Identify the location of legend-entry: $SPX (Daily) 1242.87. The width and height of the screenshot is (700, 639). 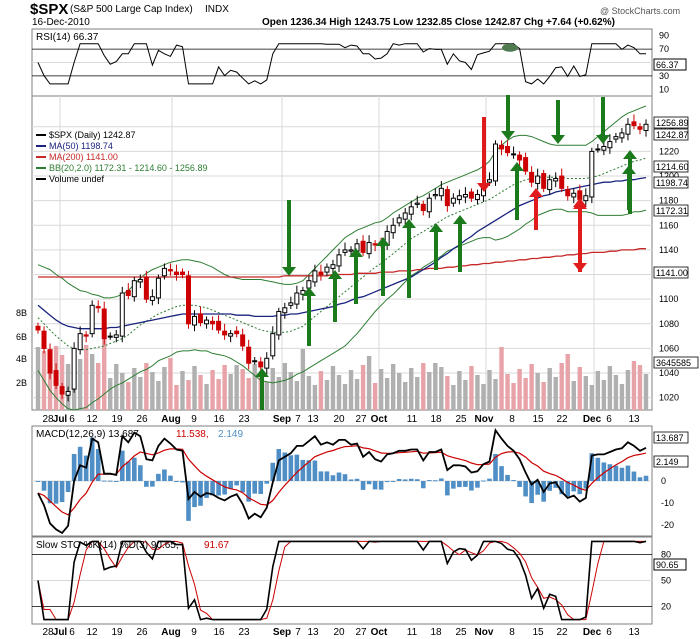
(92, 135).